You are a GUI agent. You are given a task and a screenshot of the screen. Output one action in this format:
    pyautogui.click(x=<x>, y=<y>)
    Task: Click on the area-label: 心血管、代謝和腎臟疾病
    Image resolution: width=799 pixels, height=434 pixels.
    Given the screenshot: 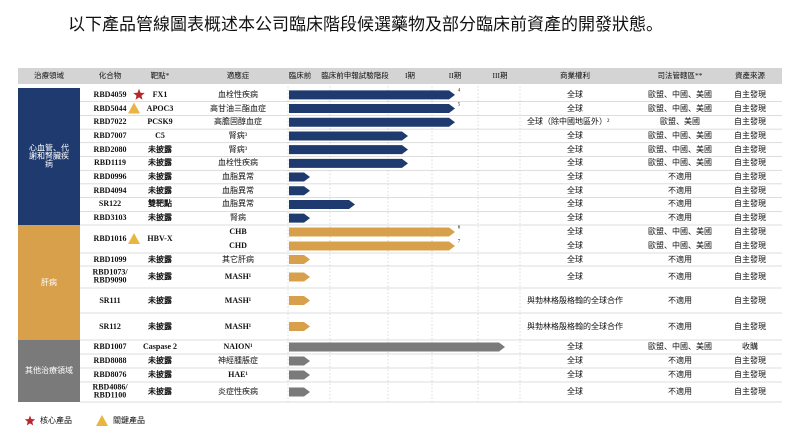 What is the action you would take?
    pyautogui.click(x=49, y=155)
    